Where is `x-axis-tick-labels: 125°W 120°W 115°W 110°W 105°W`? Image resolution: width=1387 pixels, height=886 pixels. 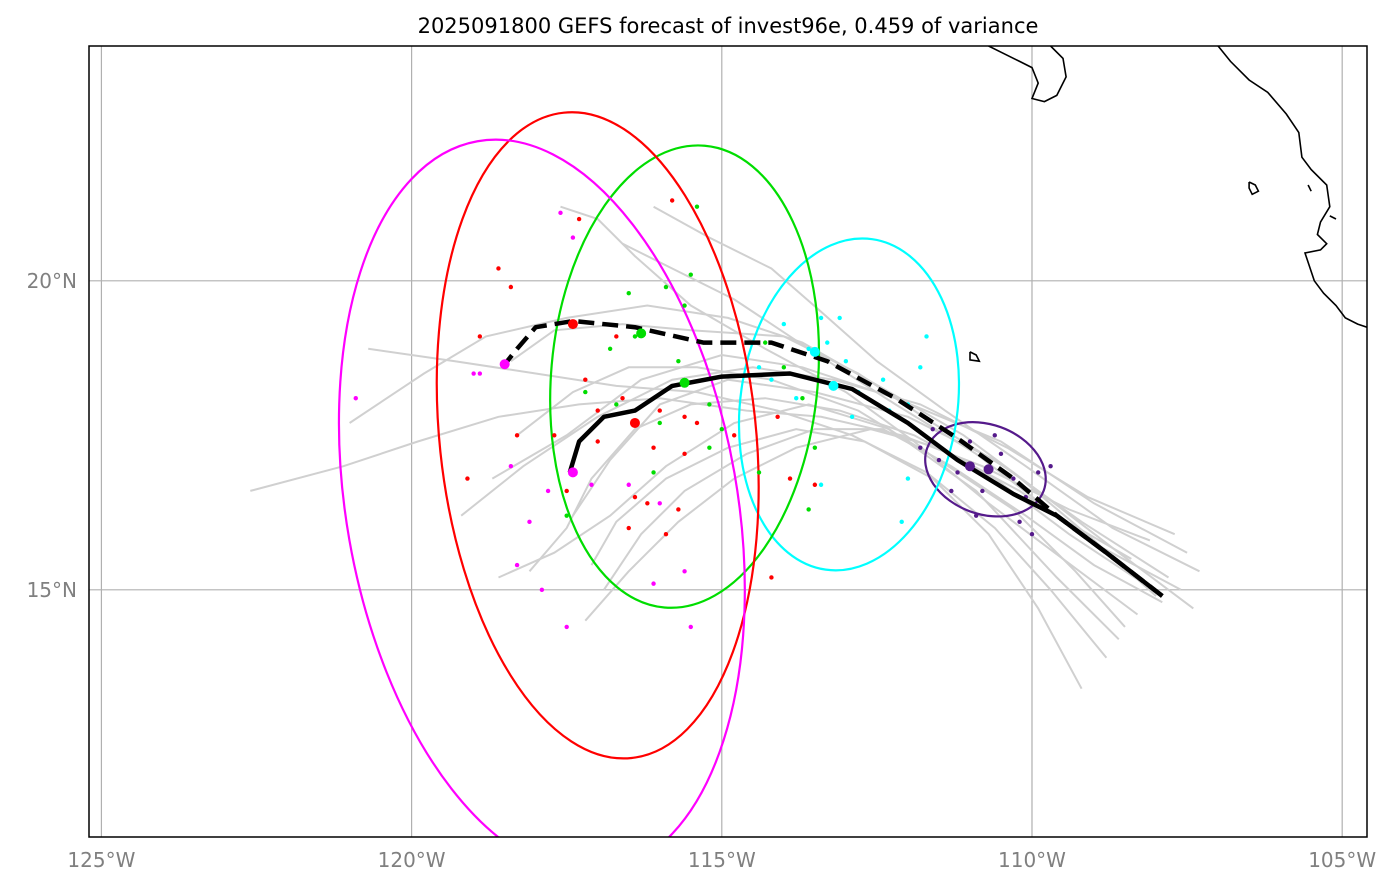 x-axis-tick-labels: 125°W 120°W 115°W 110°W 105°W is located at coordinates (721, 860).